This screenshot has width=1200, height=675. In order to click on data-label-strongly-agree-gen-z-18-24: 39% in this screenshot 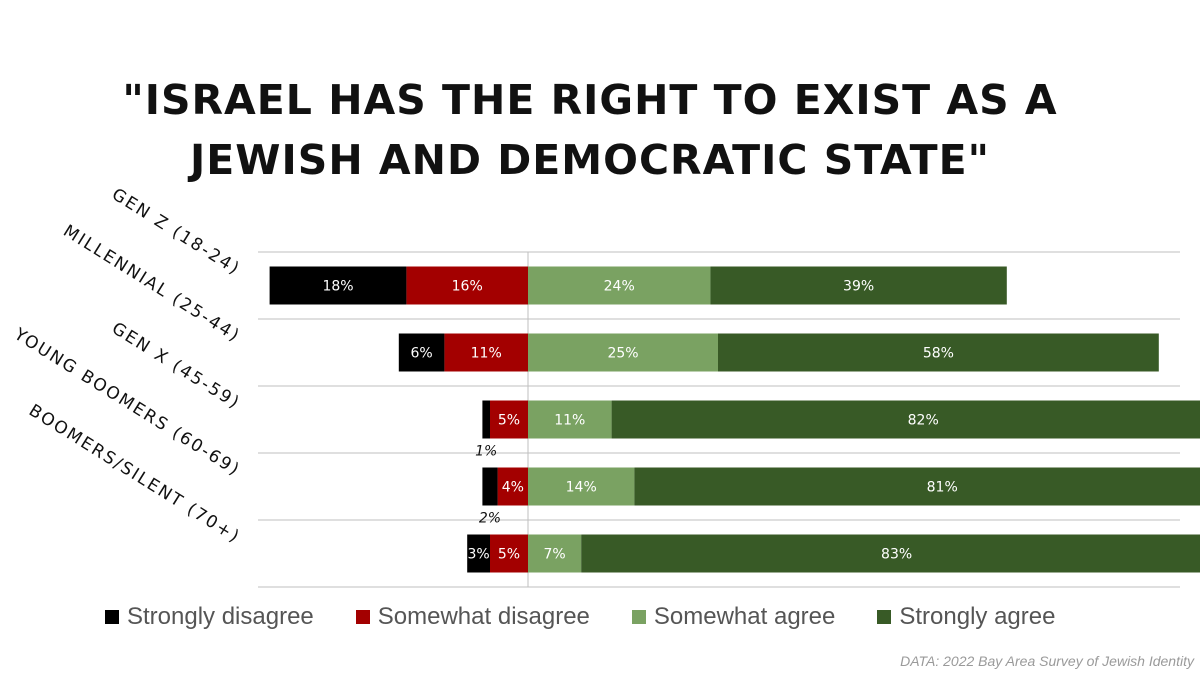, I will do `click(858, 287)`.